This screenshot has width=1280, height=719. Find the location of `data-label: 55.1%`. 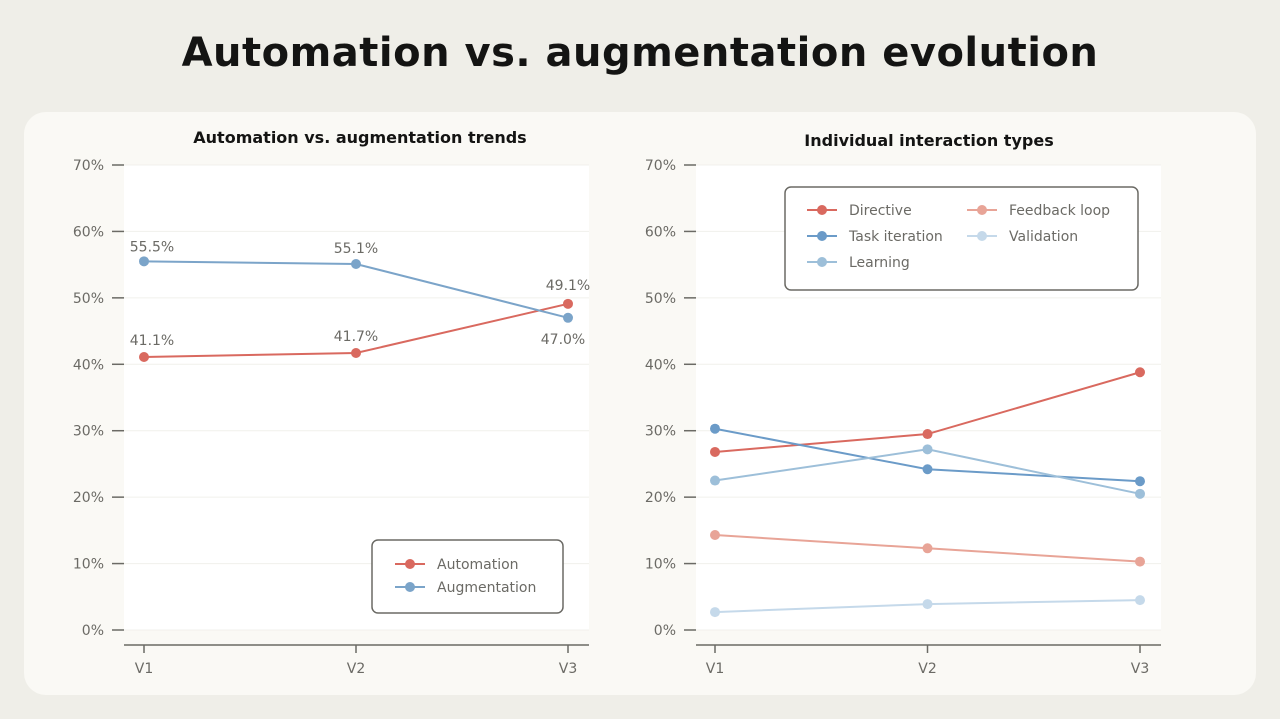

data-label: 55.1% is located at coordinates (356, 249).